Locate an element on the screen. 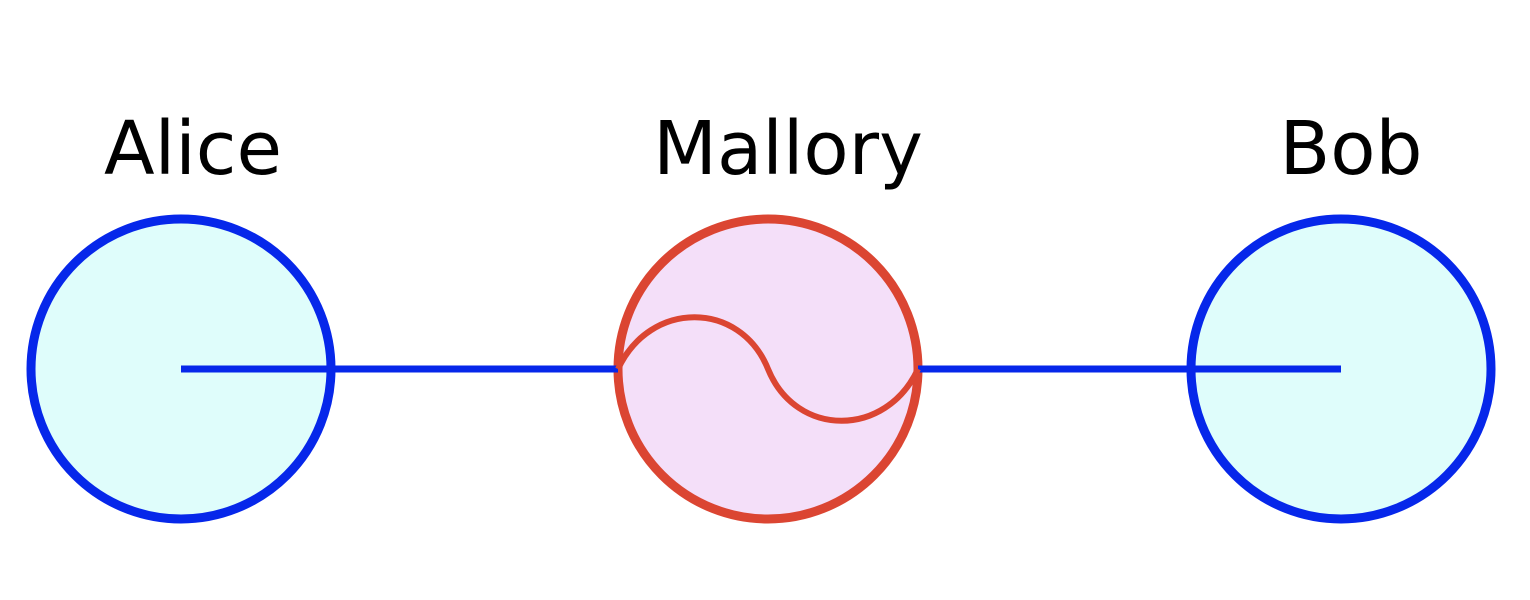  interception-wave-icon is located at coordinates (768, 369).